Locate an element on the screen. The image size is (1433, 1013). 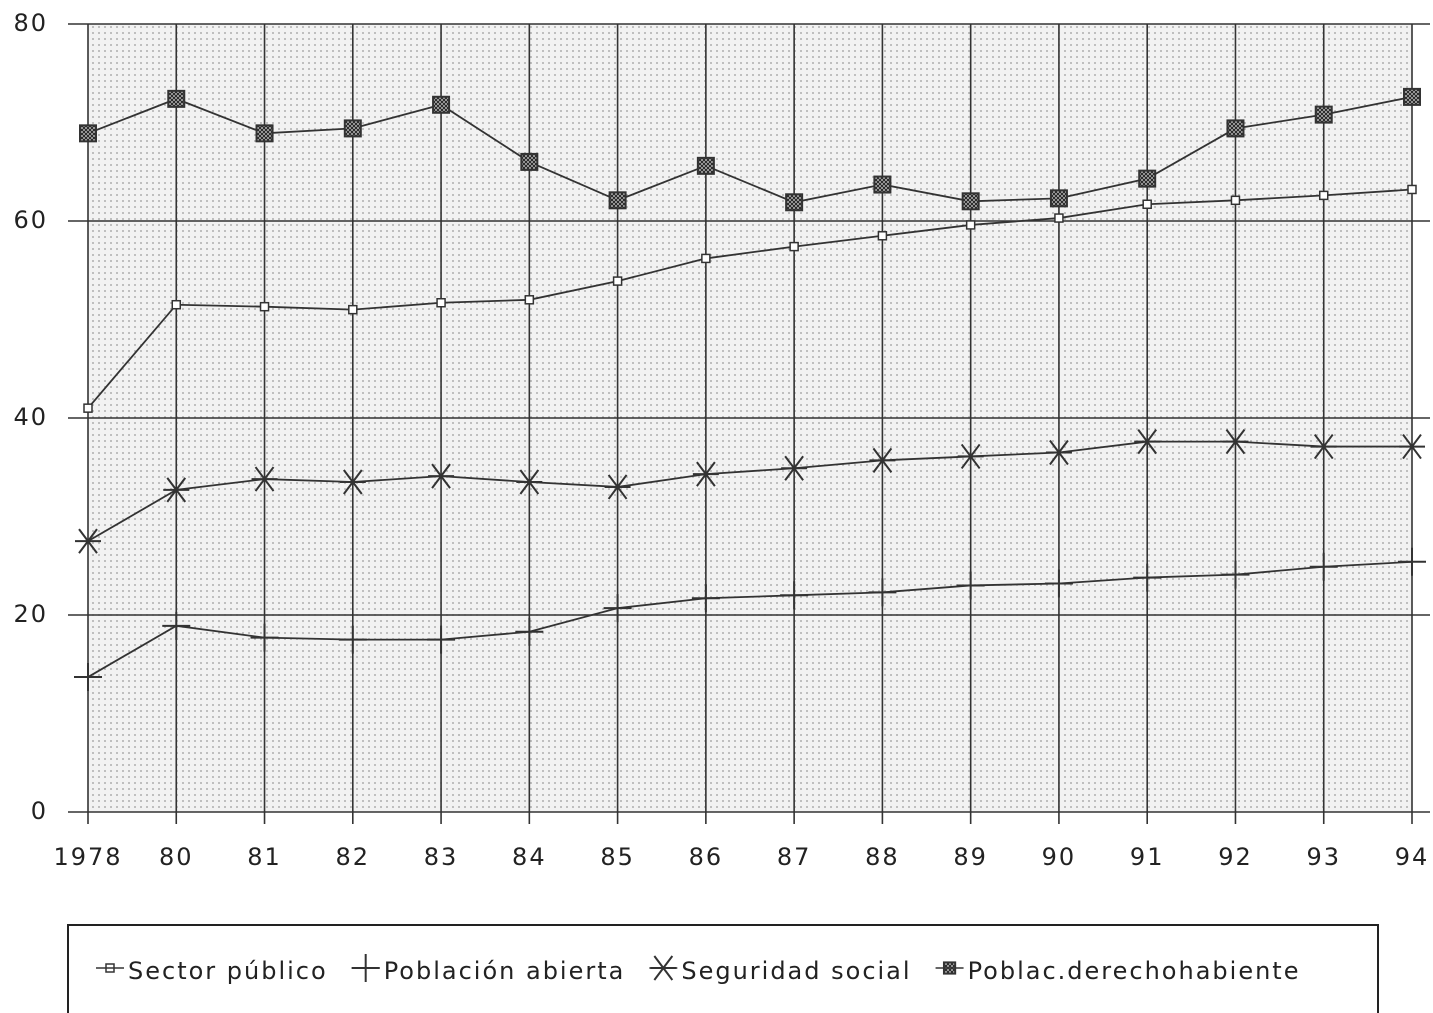
x-tick-label: 84 is located at coordinates (529, 857).